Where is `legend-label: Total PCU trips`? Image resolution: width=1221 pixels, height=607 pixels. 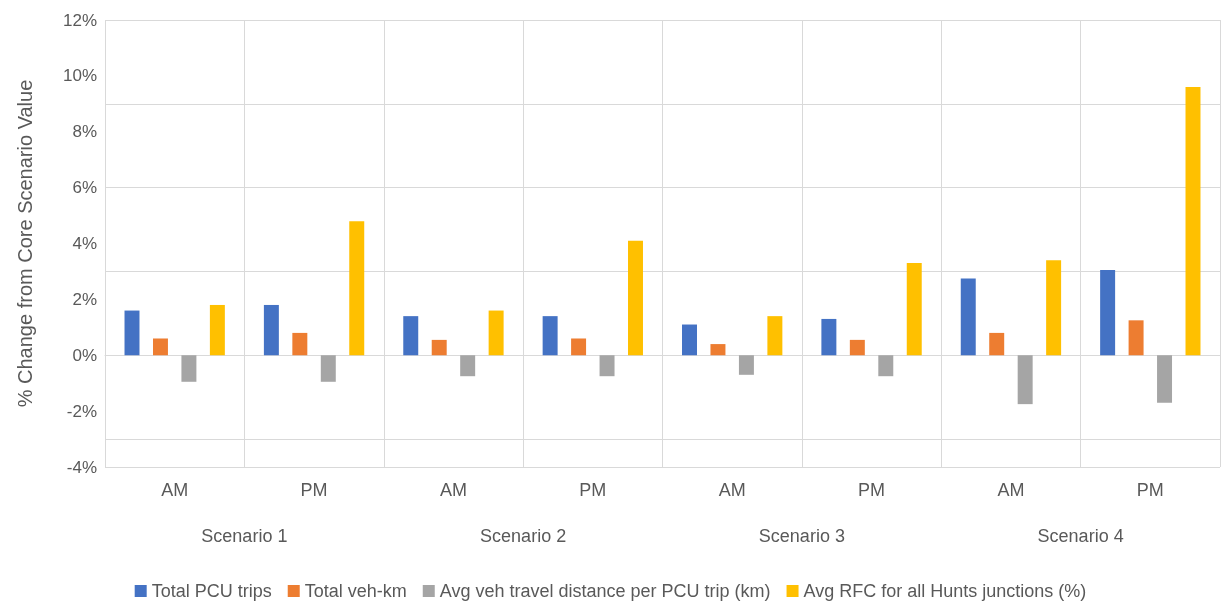 legend-label: Total PCU trips is located at coordinates (211, 591).